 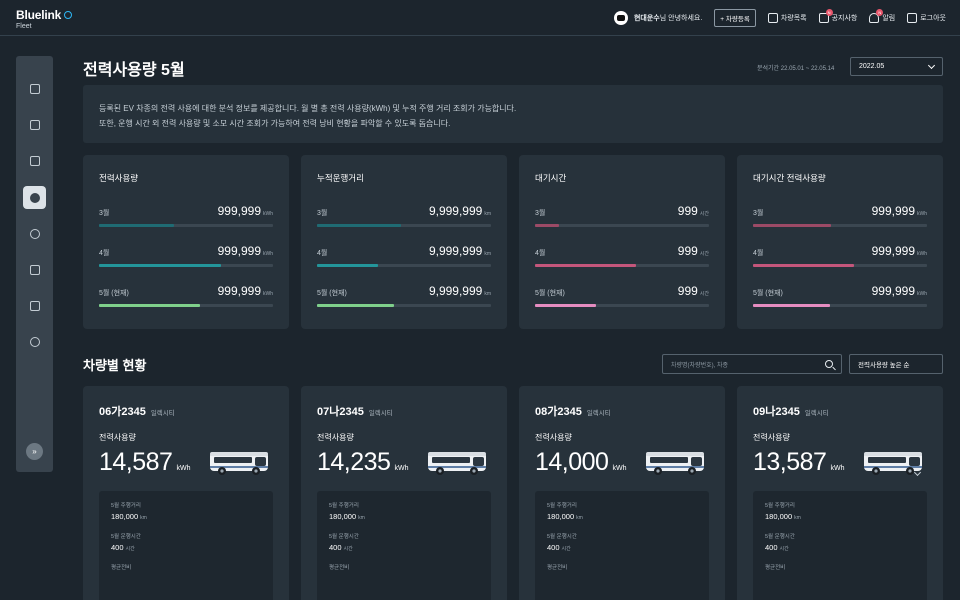 I want to click on summary-metric: 4월 999,999 kWh, so click(x=186, y=254).